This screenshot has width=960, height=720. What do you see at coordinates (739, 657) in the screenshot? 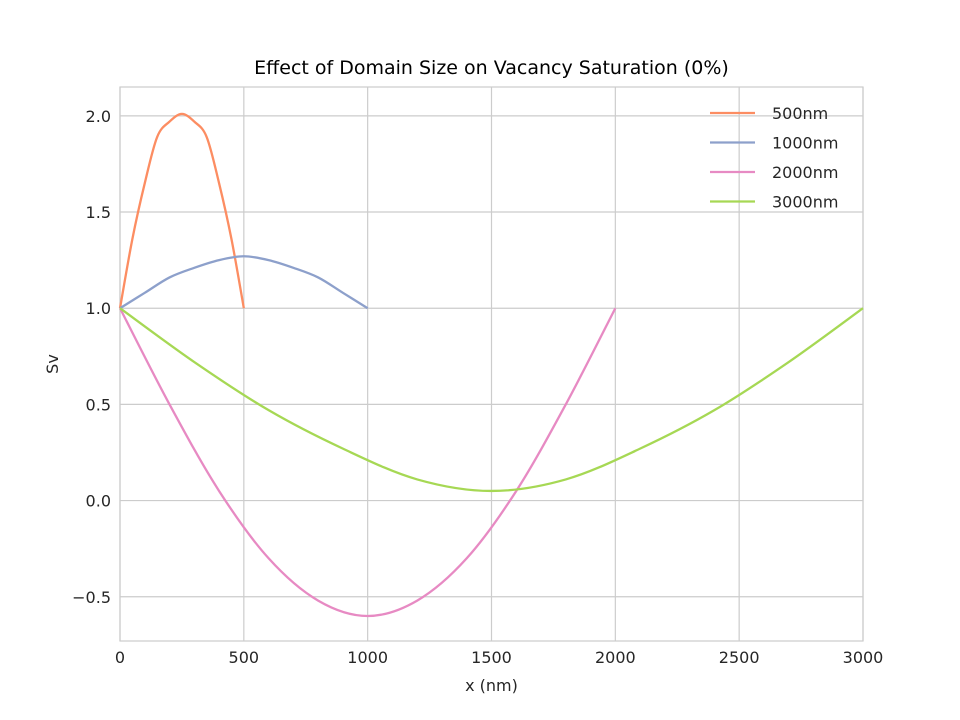
I see `x-tick-label: 2500` at bounding box center [739, 657].